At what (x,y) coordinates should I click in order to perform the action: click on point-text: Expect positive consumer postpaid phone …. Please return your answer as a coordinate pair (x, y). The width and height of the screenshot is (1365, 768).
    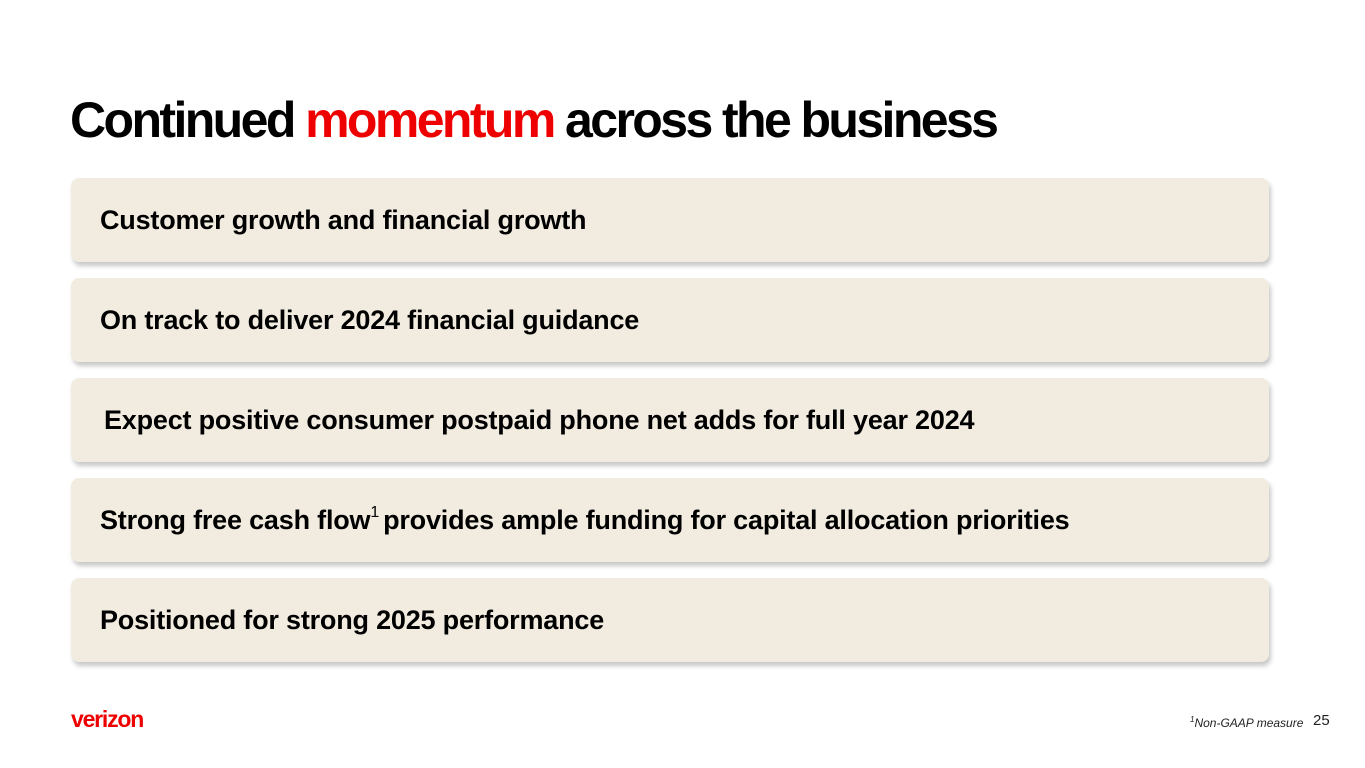
    Looking at the image, I should click on (539, 419).